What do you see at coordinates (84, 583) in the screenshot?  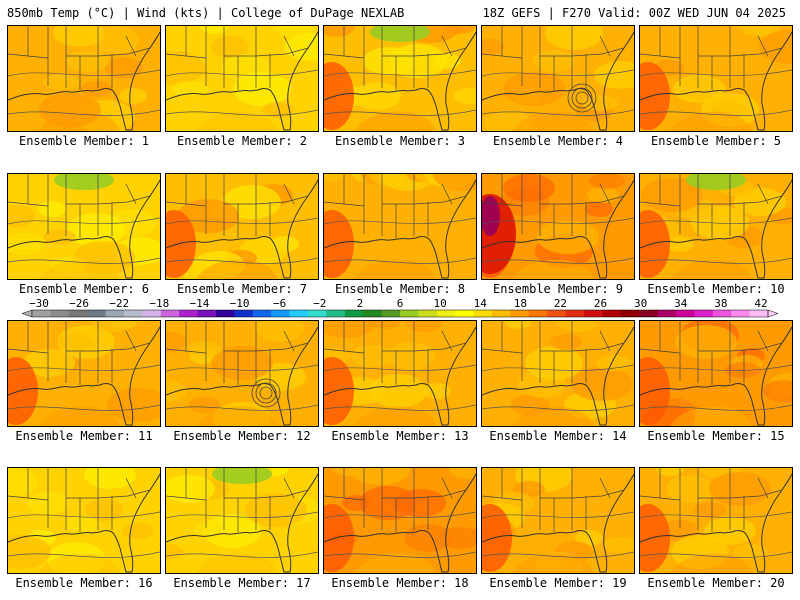 I see `ensemble-member-label: Ensemble Member: 16` at bounding box center [84, 583].